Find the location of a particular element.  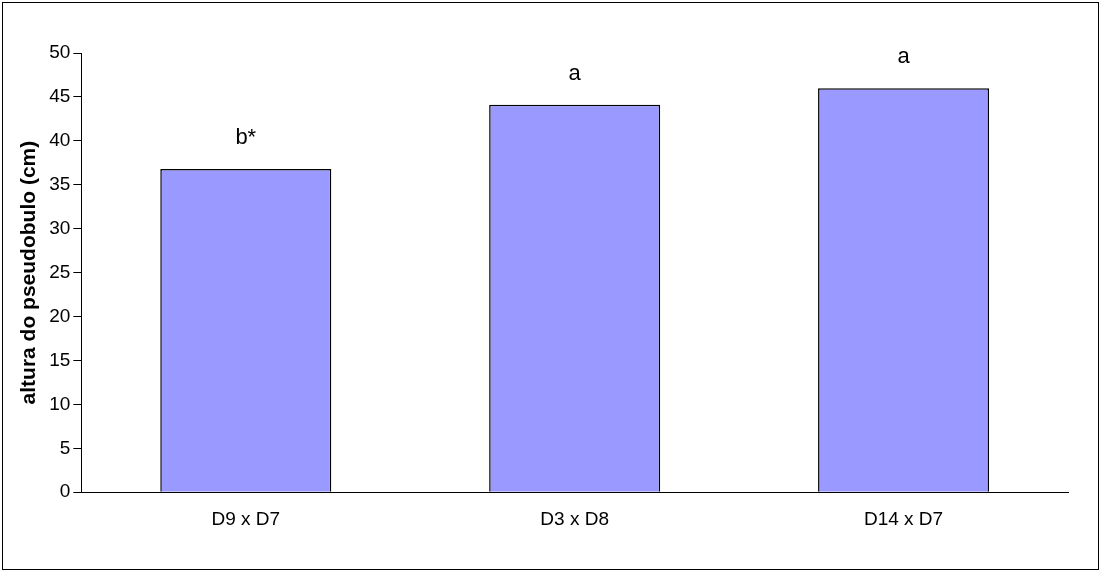

y-tick-label: 0 is located at coordinates (65, 491).